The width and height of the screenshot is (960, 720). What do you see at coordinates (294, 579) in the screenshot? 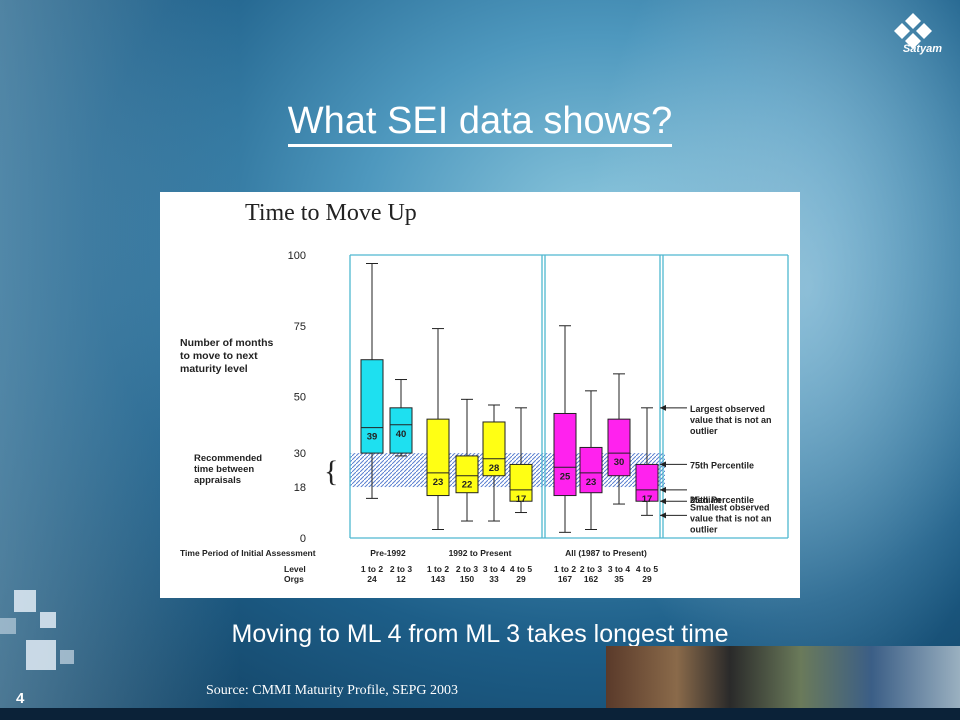
I see `orgs-header: Orgs` at bounding box center [294, 579].